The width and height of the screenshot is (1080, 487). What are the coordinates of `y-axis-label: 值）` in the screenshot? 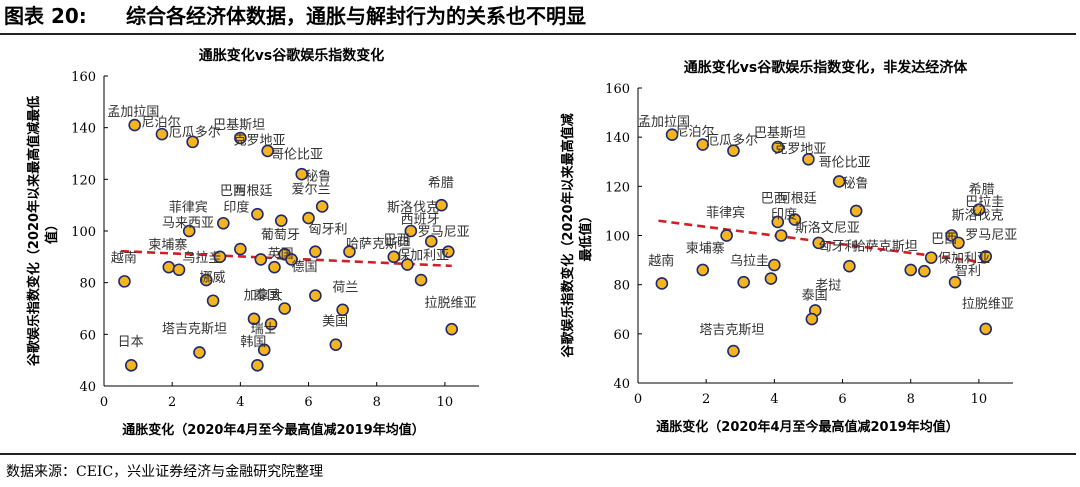 It's located at (52, 231).